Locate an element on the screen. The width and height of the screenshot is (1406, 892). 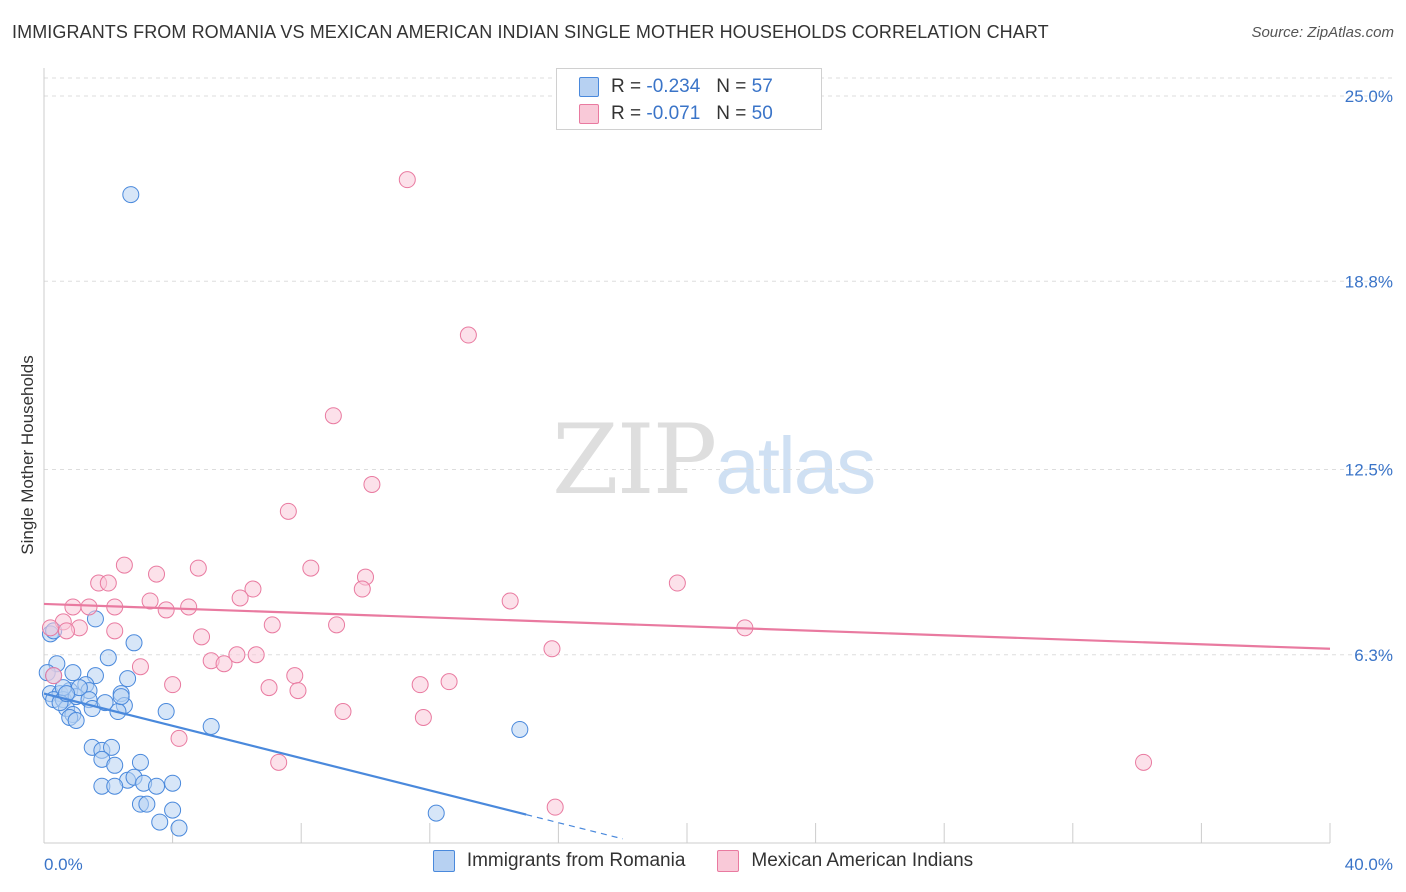
stats-r-value: -0.071 is located at coordinates (673, 113).